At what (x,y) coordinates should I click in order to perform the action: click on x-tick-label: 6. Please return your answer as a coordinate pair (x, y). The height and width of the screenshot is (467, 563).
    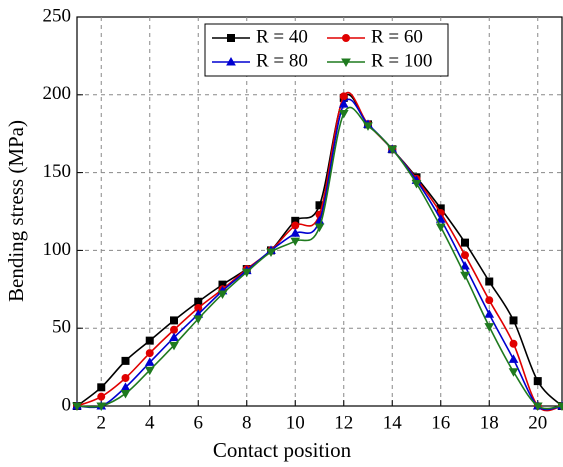
    Looking at the image, I should click on (199, 422).